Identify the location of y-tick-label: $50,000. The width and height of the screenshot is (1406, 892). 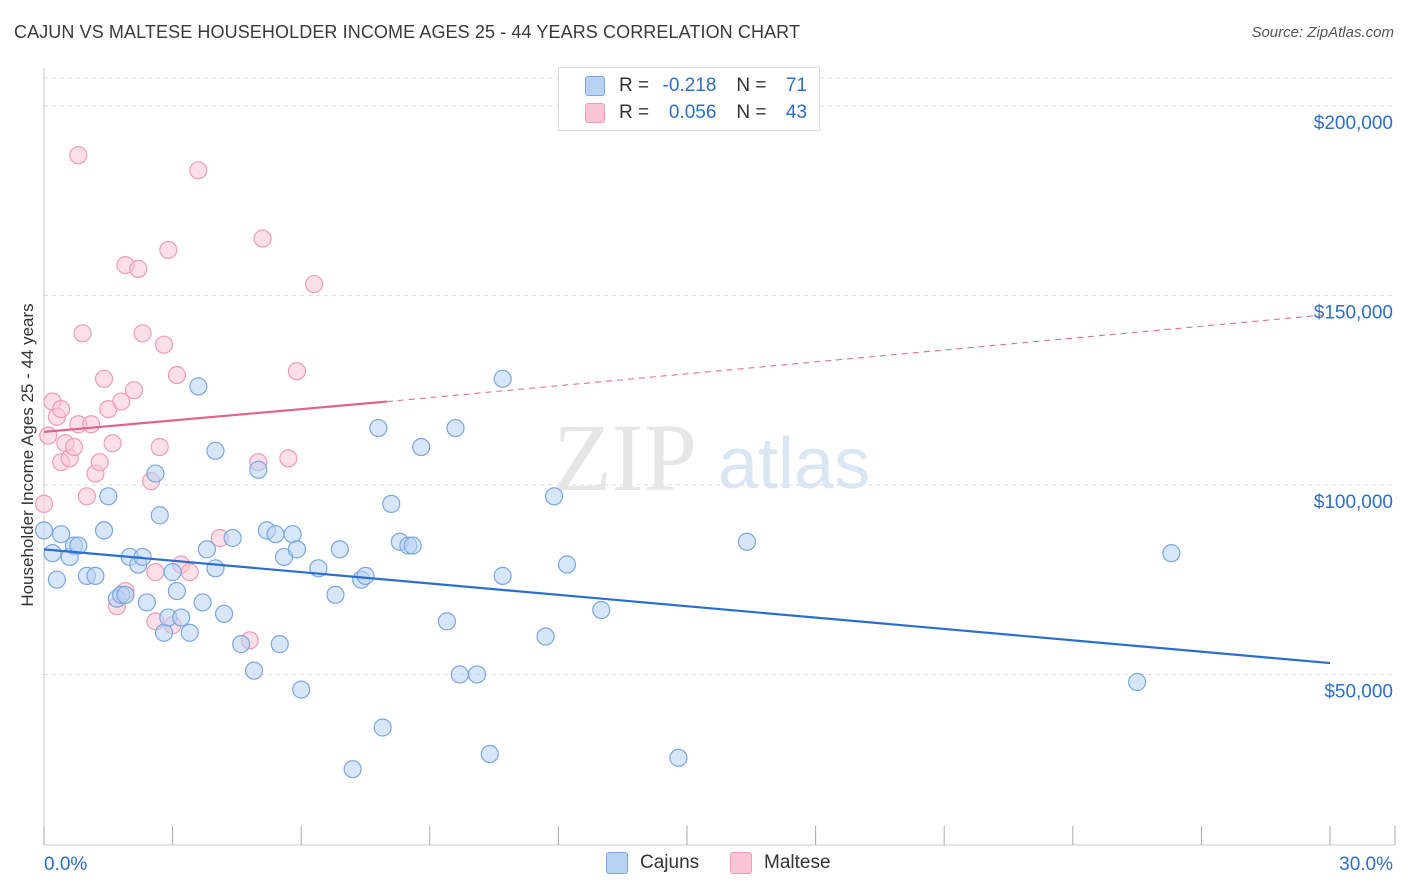
(1358, 691).